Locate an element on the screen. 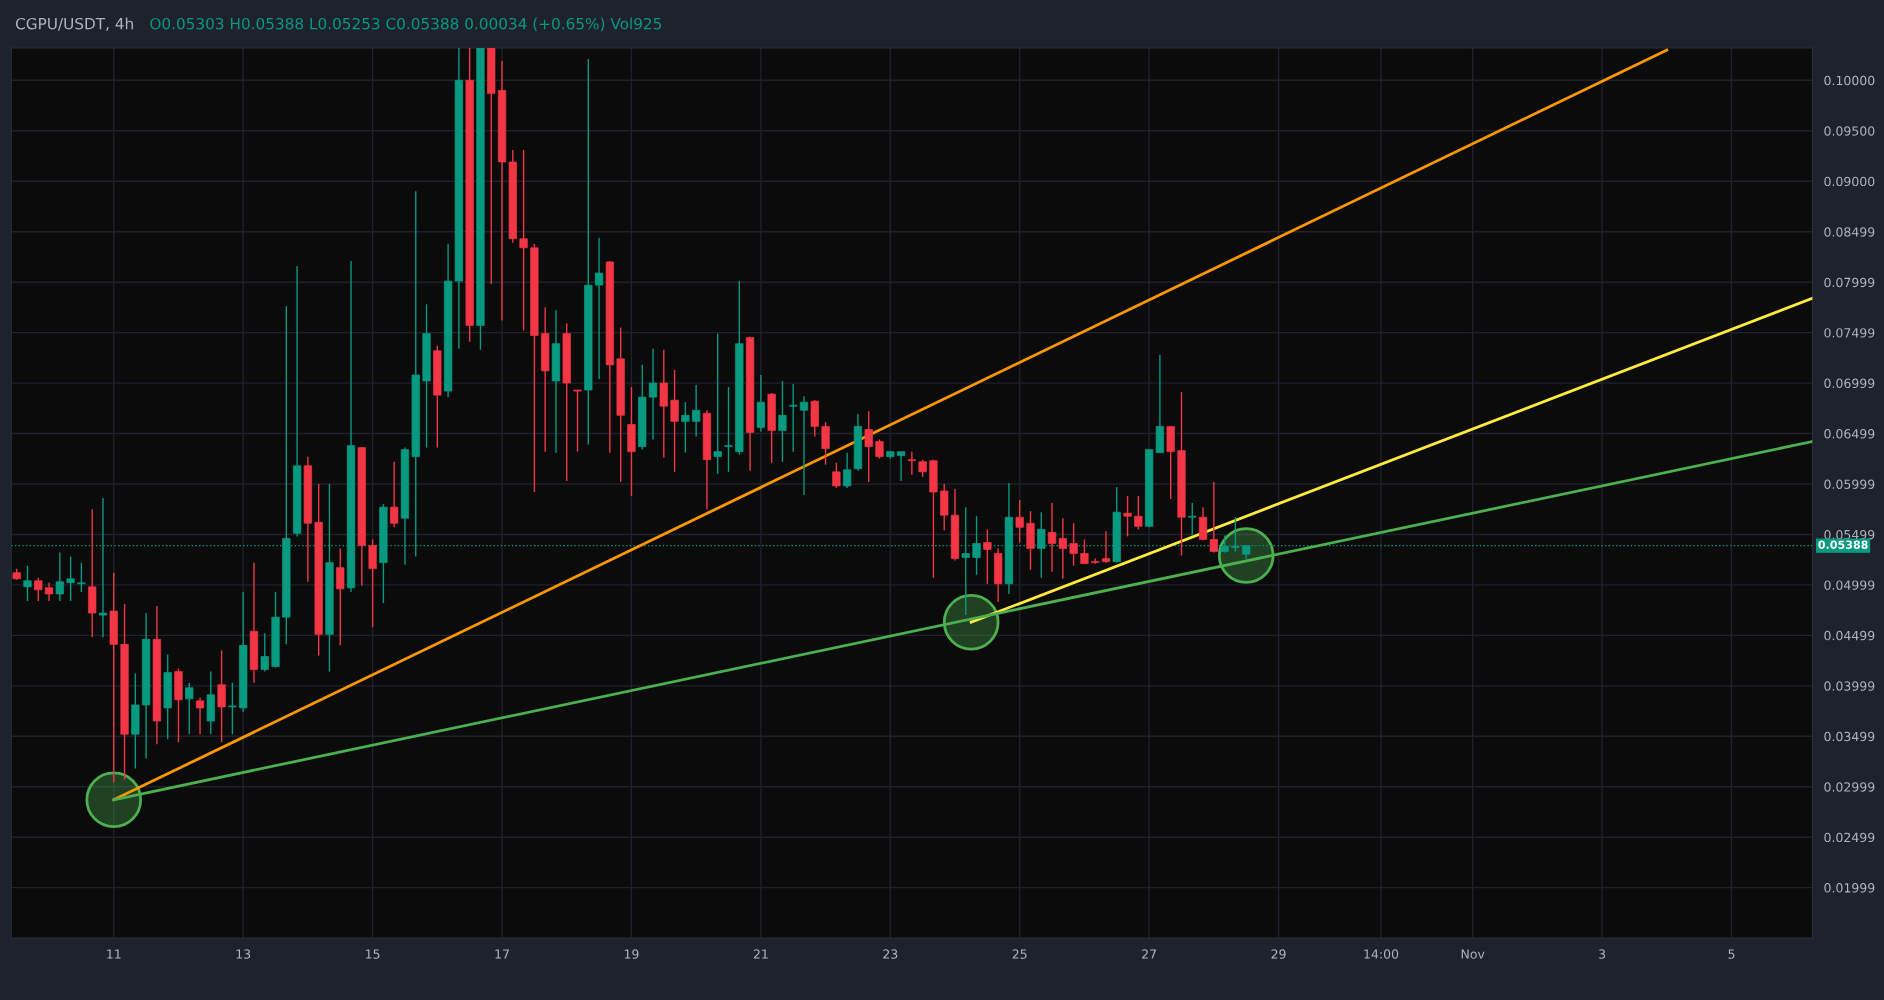 The image size is (1884, 1000). x-tick-label: 27 is located at coordinates (1149, 954).